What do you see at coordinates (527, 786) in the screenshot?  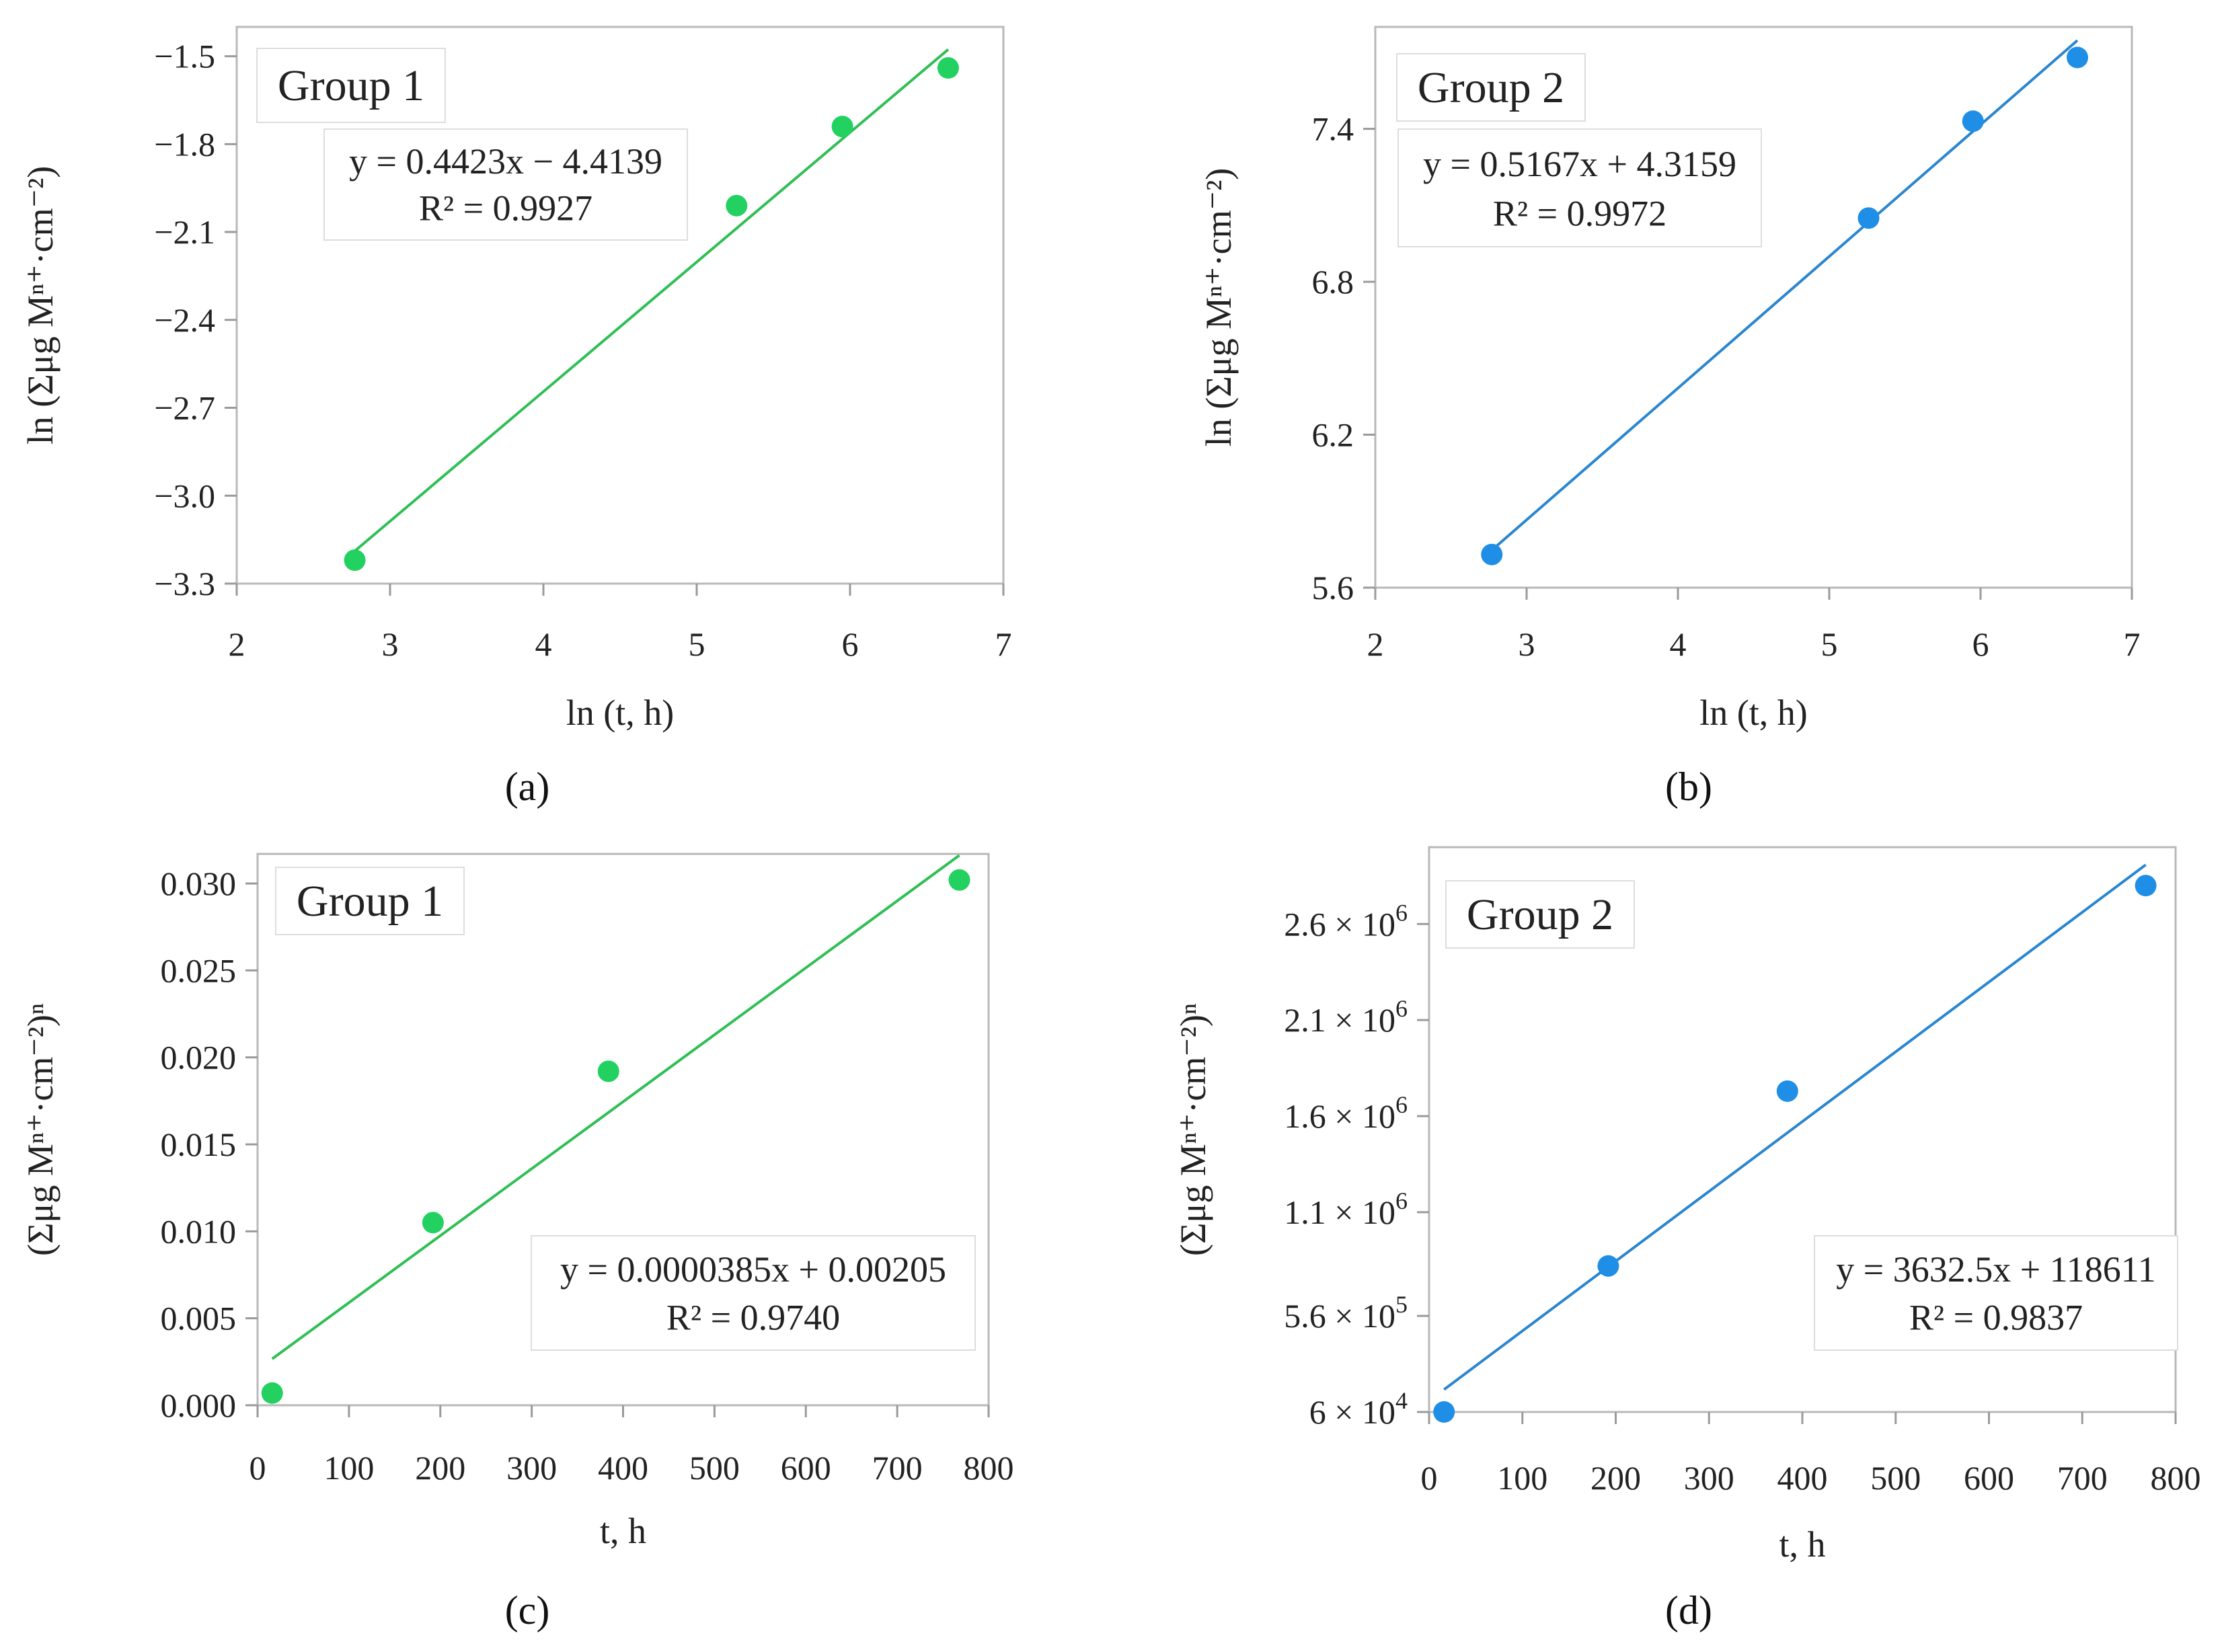 I see `panel-label: (a)` at bounding box center [527, 786].